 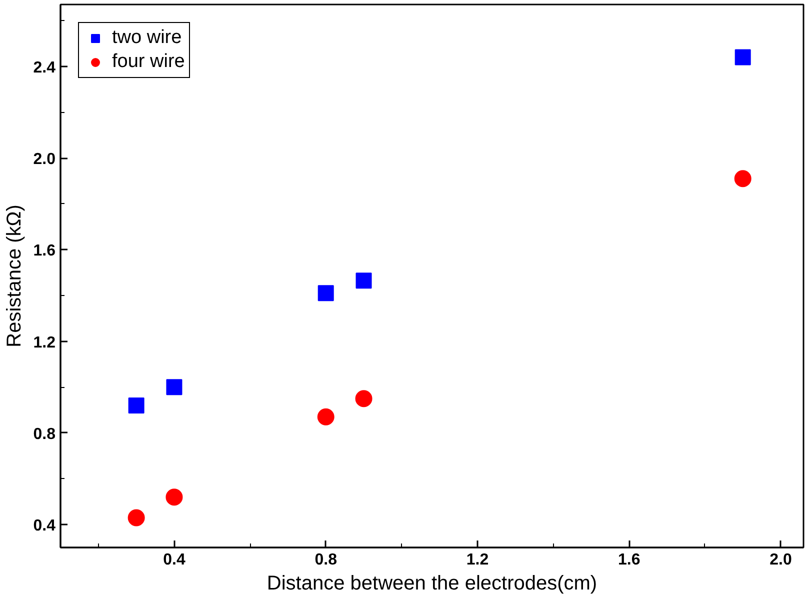 What do you see at coordinates (477, 560) in the screenshot?
I see `x-tick-label: 1.2` at bounding box center [477, 560].